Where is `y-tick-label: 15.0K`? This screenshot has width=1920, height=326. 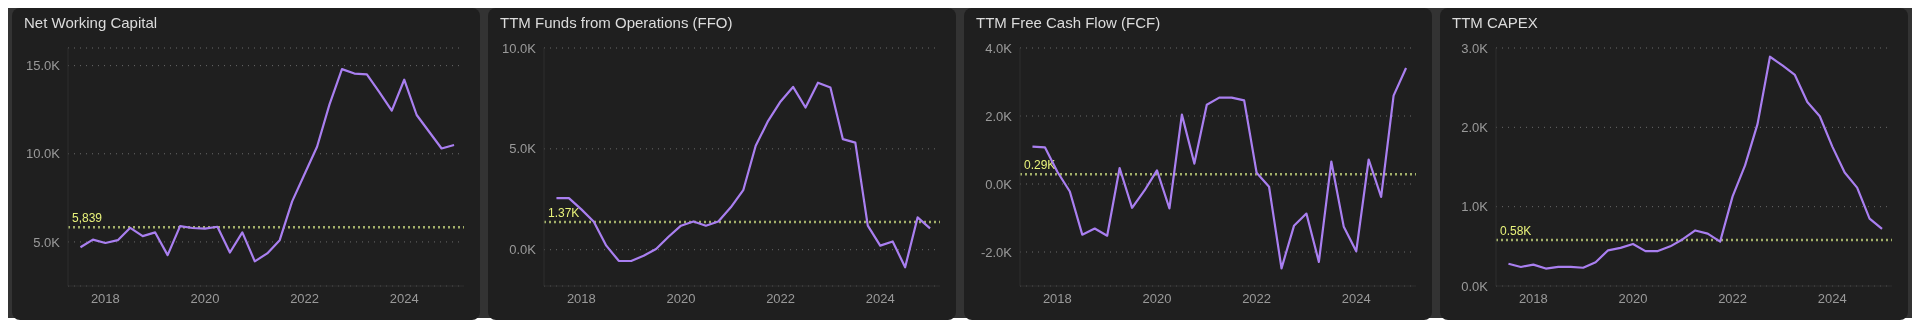
y-tick-label: 15.0K is located at coordinates (43, 66).